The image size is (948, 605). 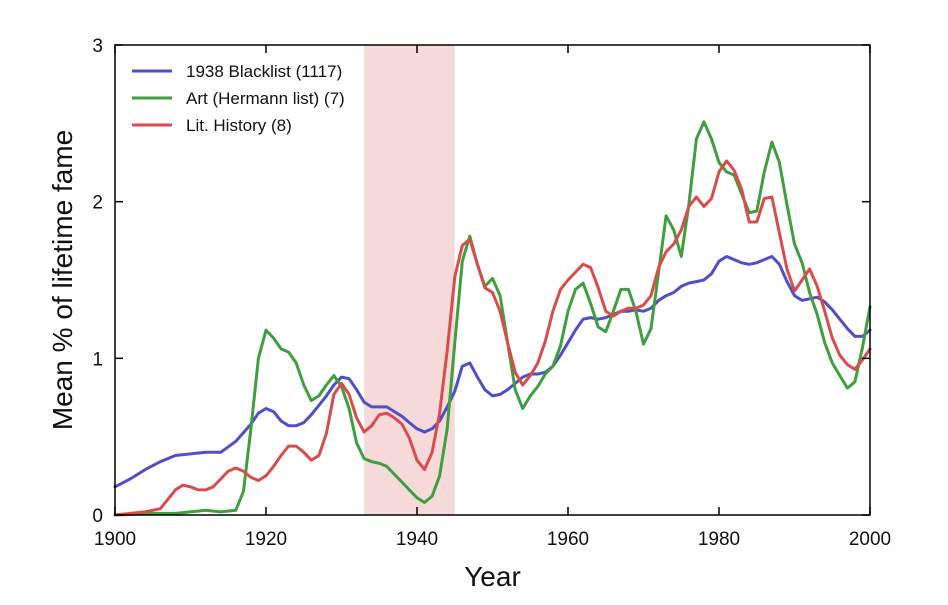 I want to click on x-tick-label: 1980, so click(x=719, y=539).